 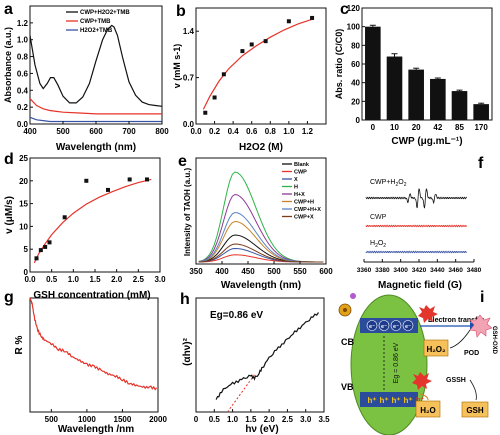 What do you see at coordinates (422, 381) in the screenshot?
I see `hole-burst-icon` at bounding box center [422, 381].